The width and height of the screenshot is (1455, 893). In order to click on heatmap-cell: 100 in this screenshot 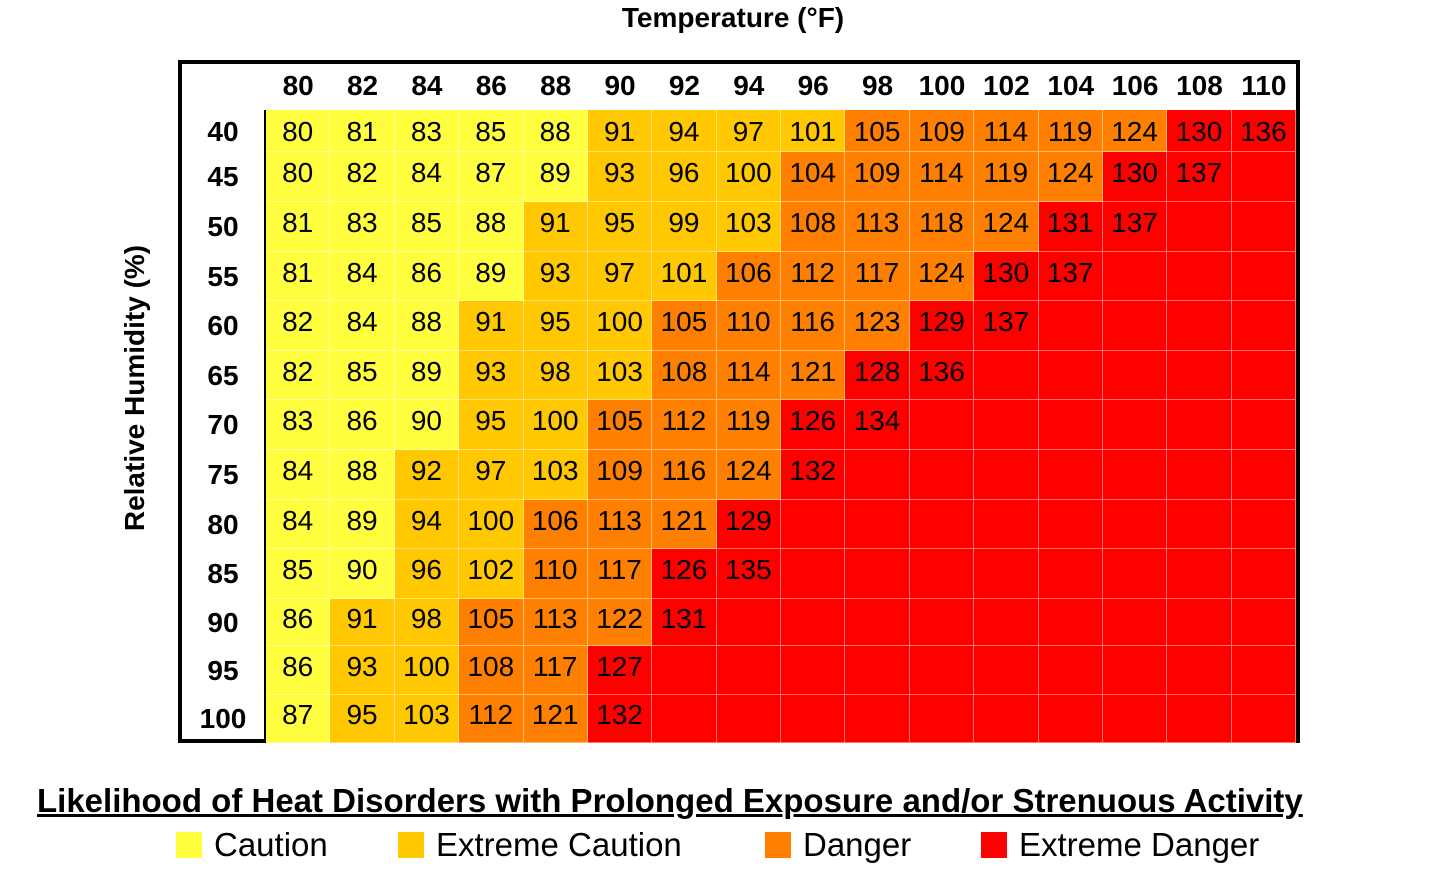, I will do `click(748, 177)`.